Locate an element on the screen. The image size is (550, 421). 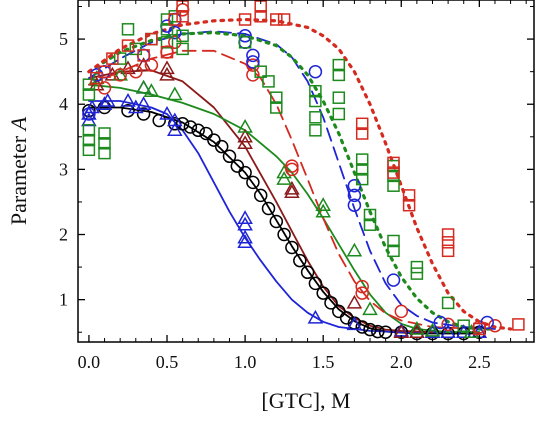
x-tick-label-5: 2.5 is located at coordinates (479, 362).